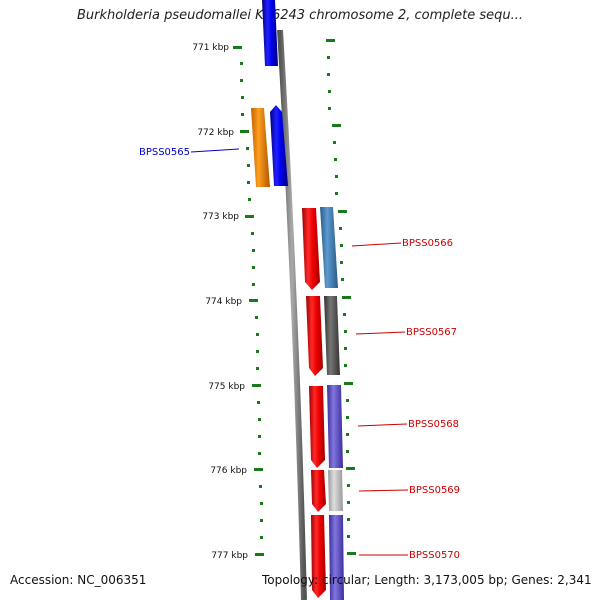  I want to click on tick-track-right, so click(341, 297).